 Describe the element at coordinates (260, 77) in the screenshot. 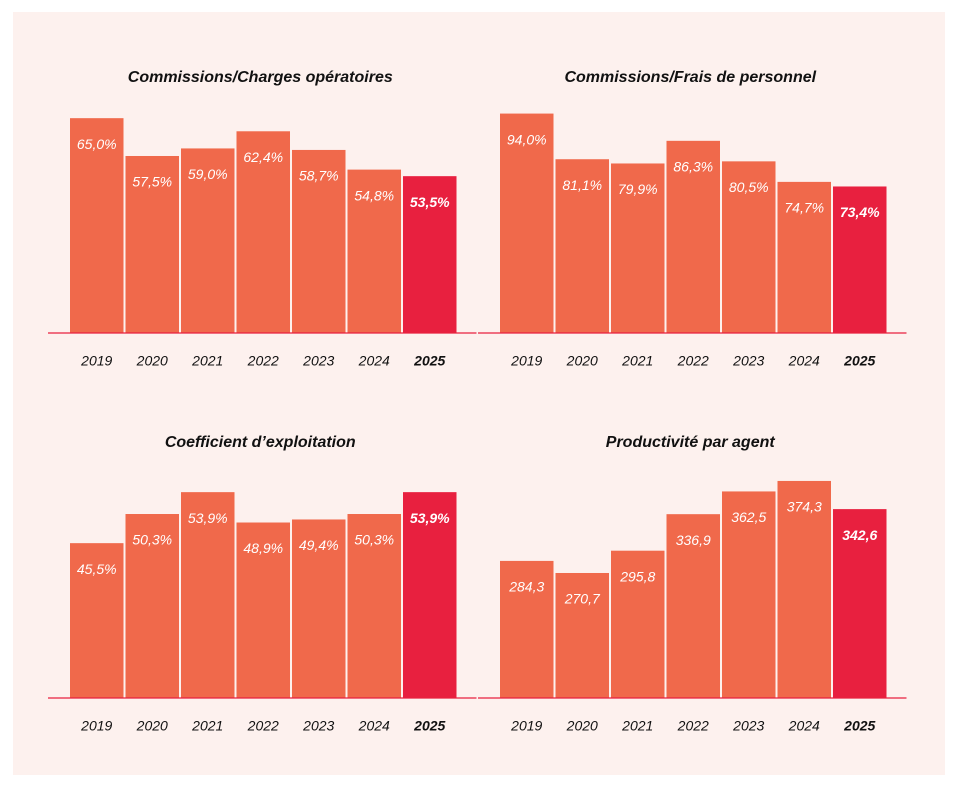

I see `chart-title: Commissions/Charges opératoires` at that location.